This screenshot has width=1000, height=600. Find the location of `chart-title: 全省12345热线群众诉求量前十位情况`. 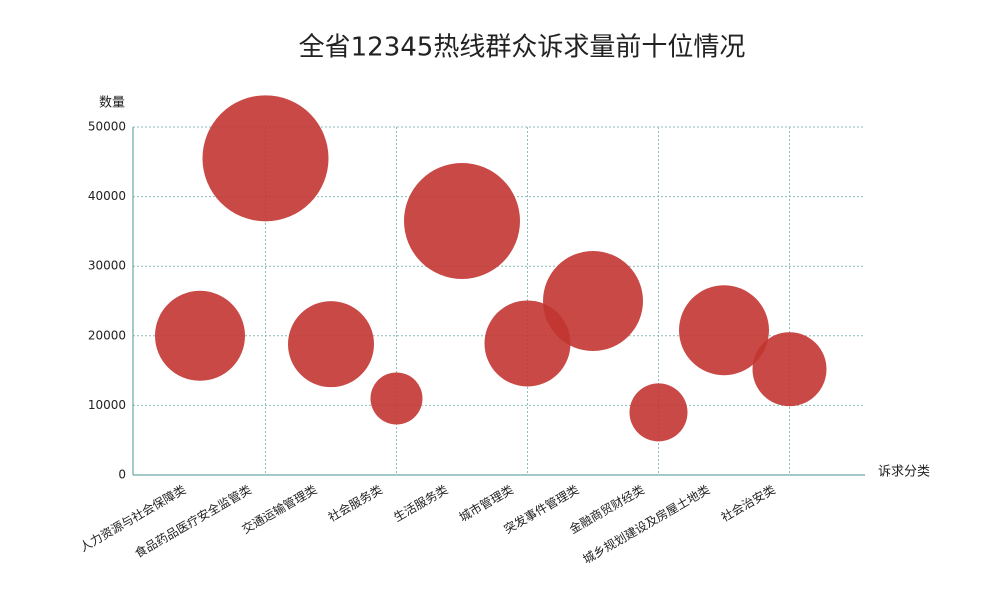

chart-title: 全省12345热线群众诉求量前十位情况 is located at coordinates (522, 48).